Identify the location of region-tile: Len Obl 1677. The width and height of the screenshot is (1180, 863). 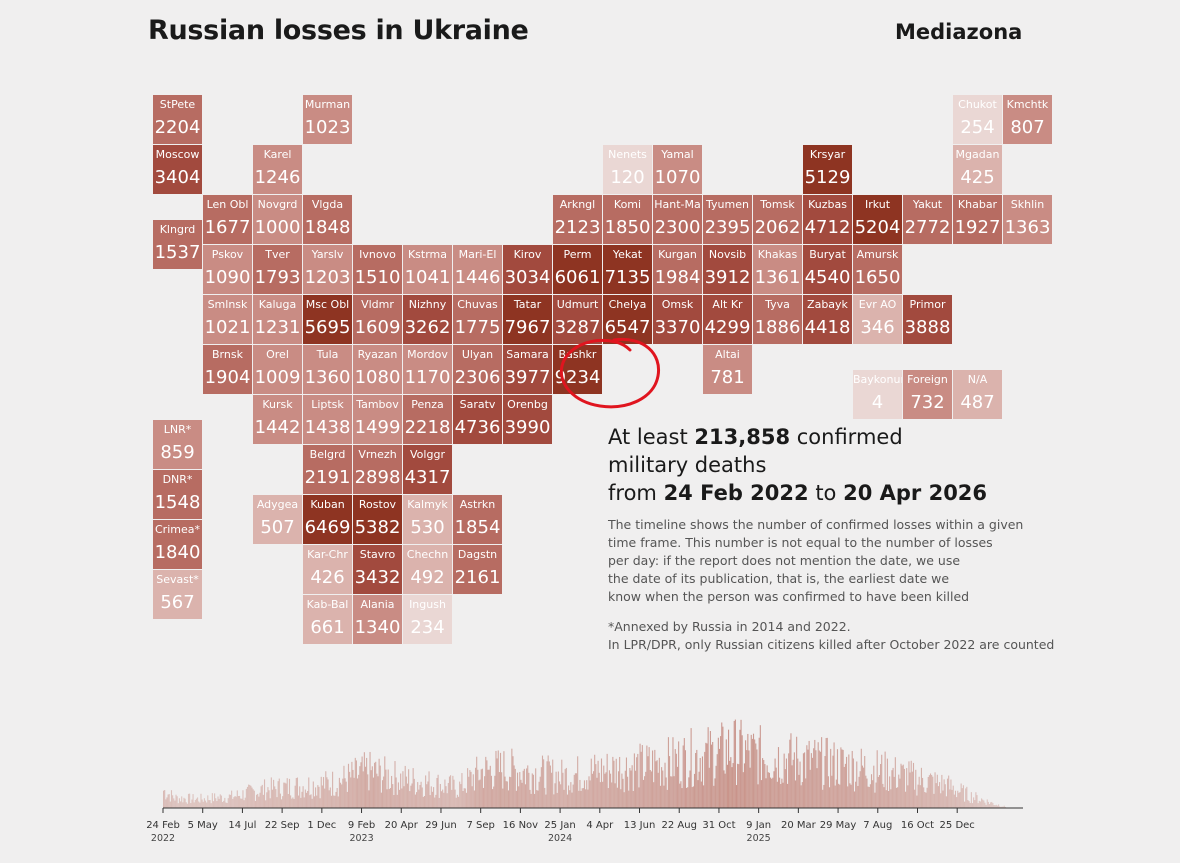
(227, 219).